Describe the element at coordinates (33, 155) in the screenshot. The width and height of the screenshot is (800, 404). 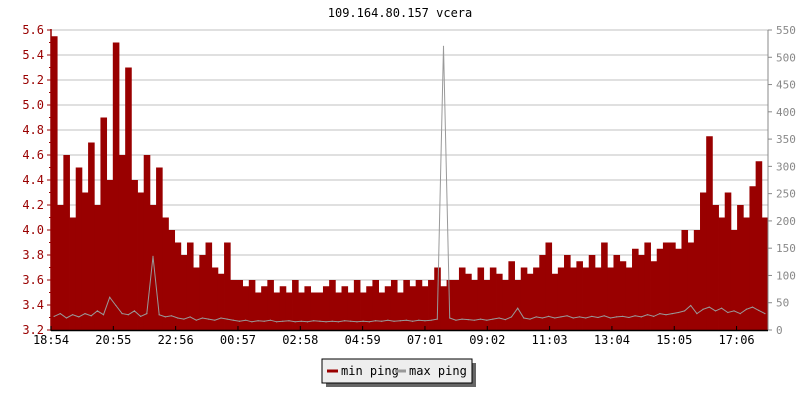
I see `left-tick-label: 4.6` at that location.